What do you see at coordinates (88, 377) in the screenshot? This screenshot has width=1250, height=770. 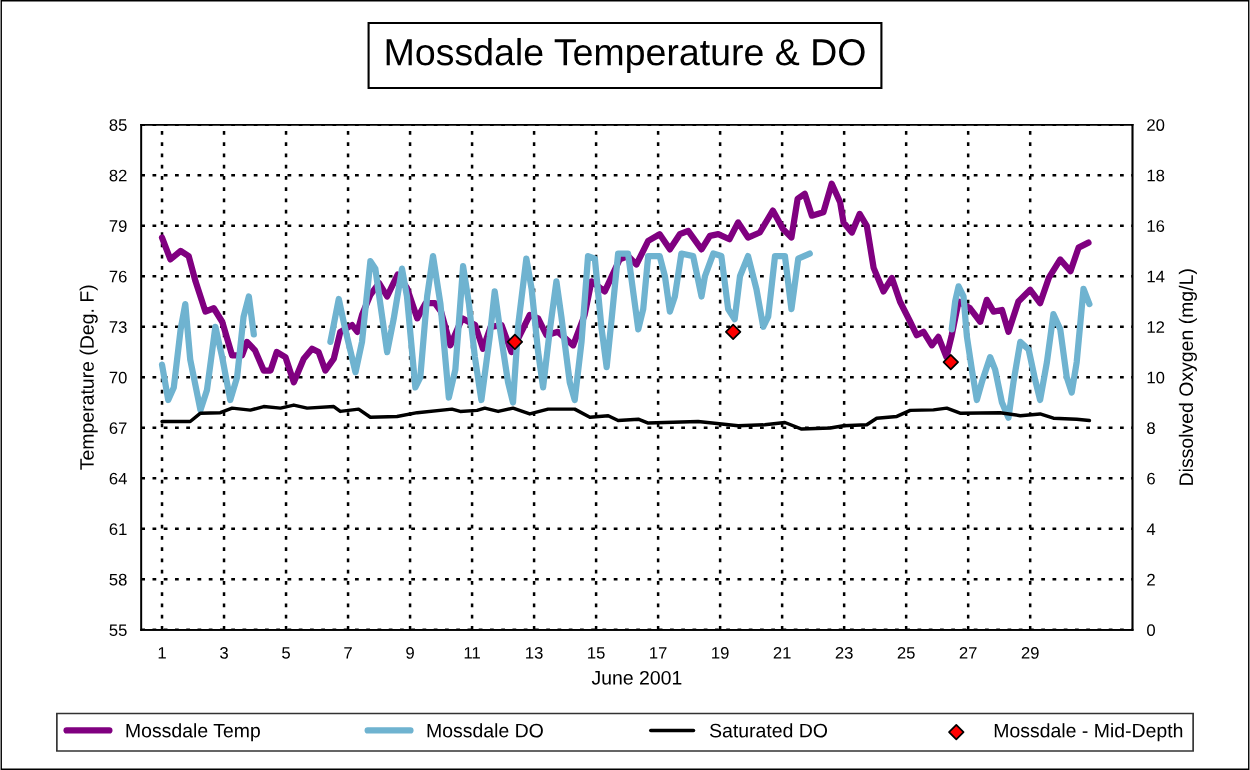 I see `y-axis-title: Temperature (Deg. F)` at bounding box center [88, 377].